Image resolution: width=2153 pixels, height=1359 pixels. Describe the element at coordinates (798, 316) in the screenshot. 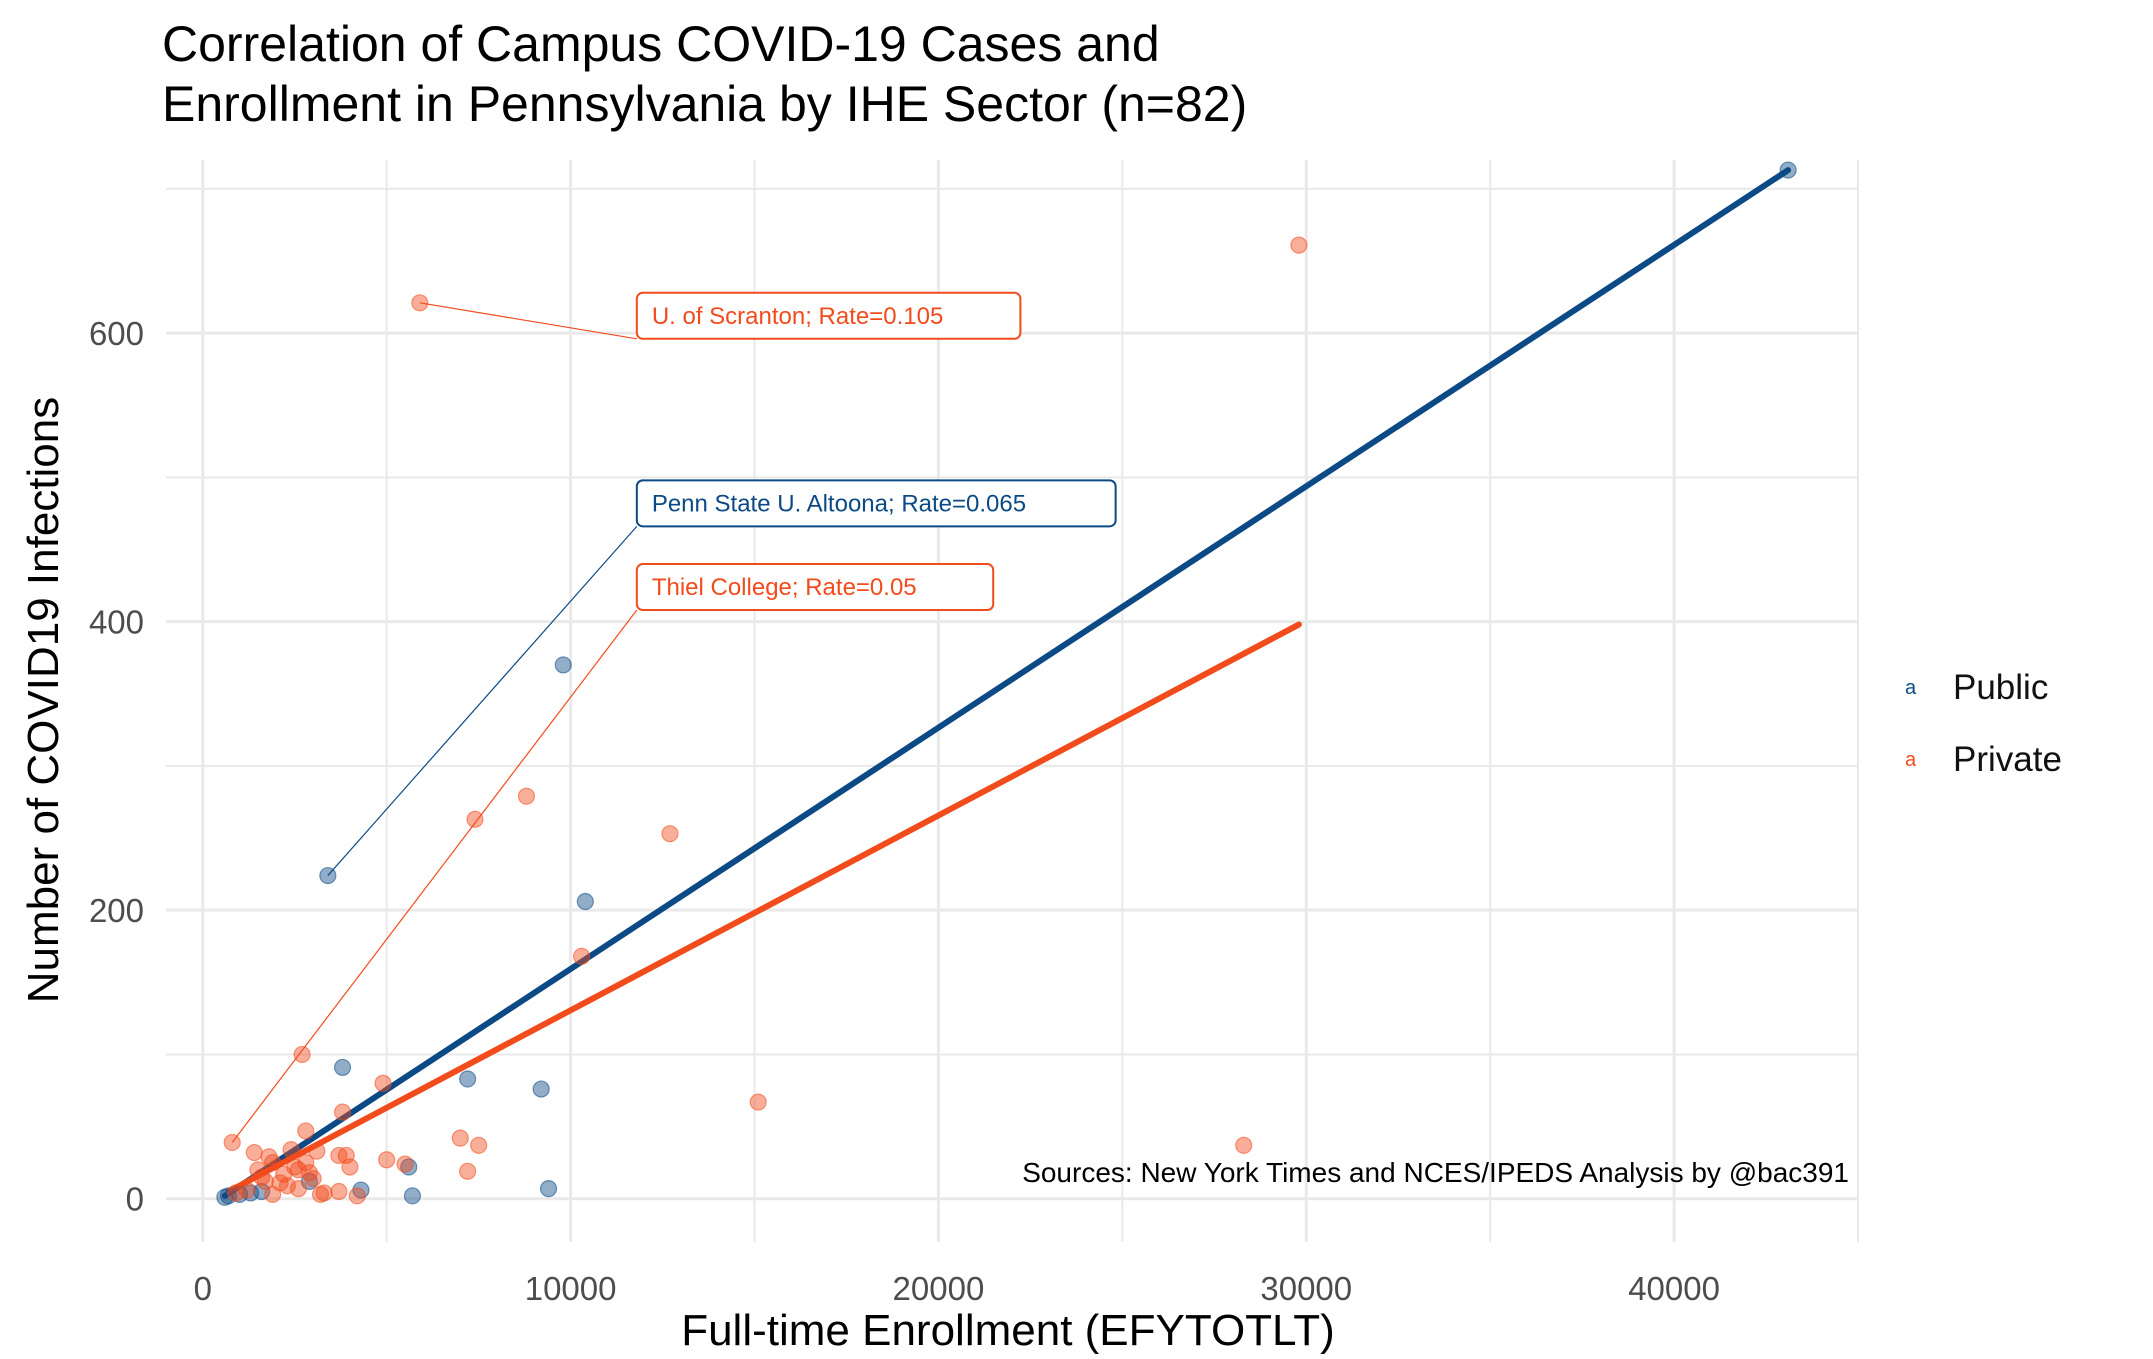

I see `annotation-label: U. of Scranton; Rate=0.105` at that location.